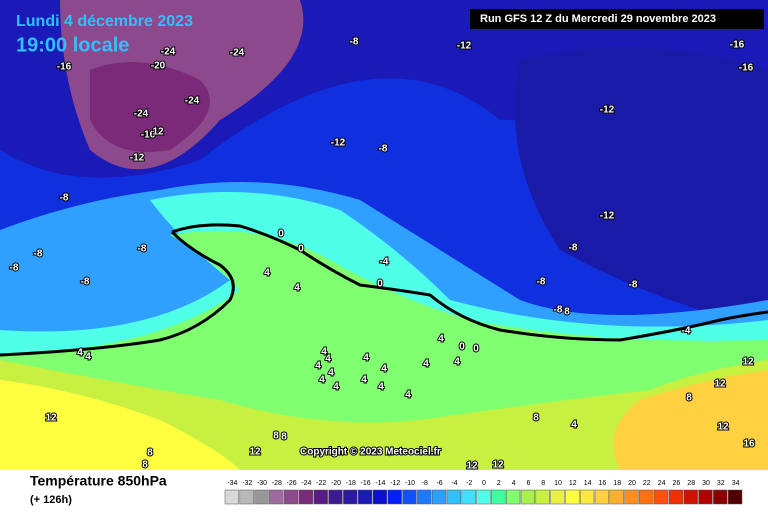  I want to click on copyright: Copyright © 2023 Meteociel.fr, so click(370, 452).